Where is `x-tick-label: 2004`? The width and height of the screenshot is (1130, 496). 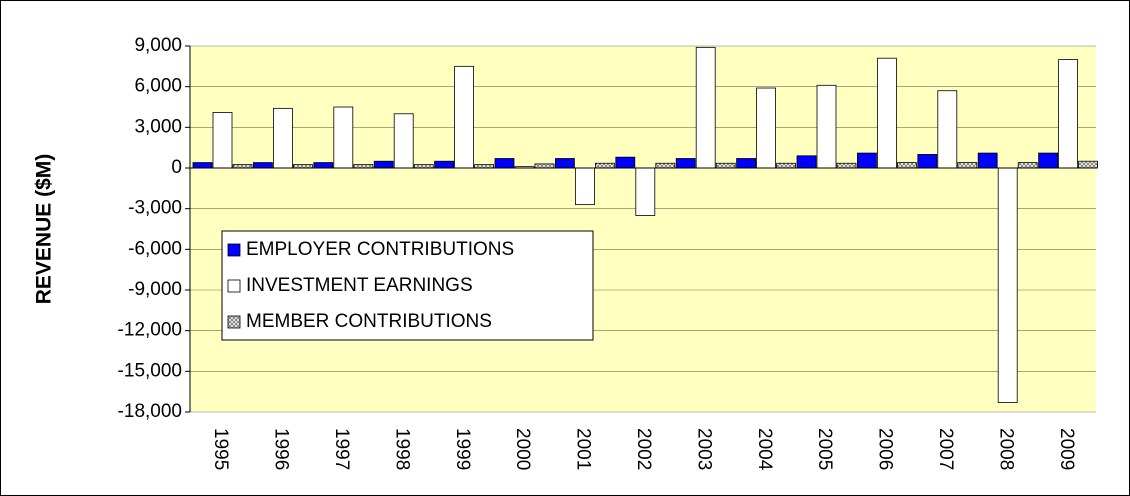
x-tick-label: 2004 is located at coordinates (764, 449).